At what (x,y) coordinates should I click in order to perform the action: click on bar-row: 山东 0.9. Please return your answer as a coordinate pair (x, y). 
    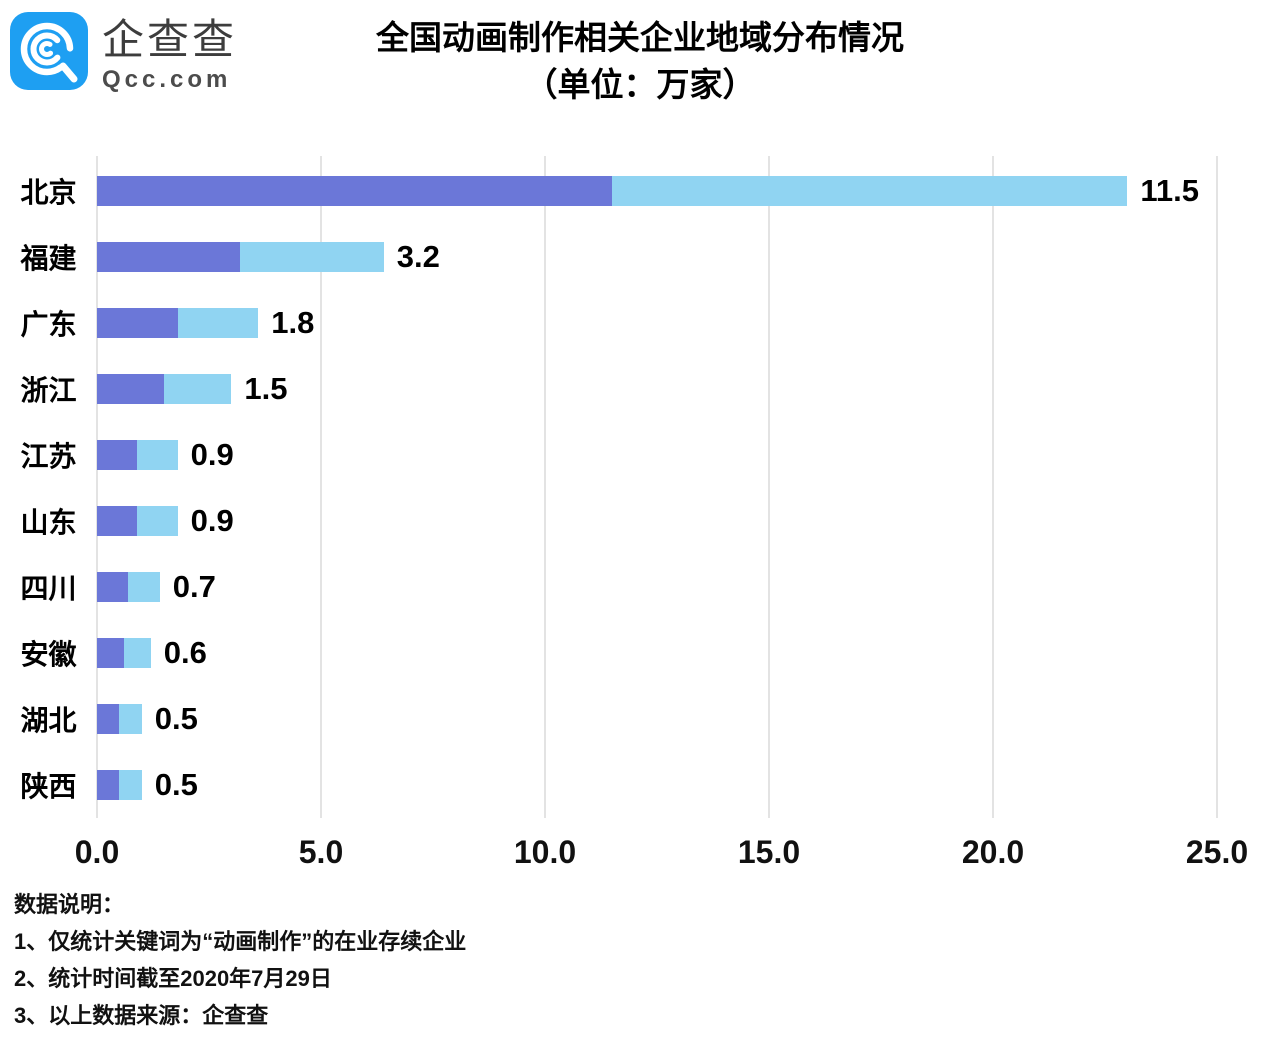
    Looking at the image, I should click on (634, 521).